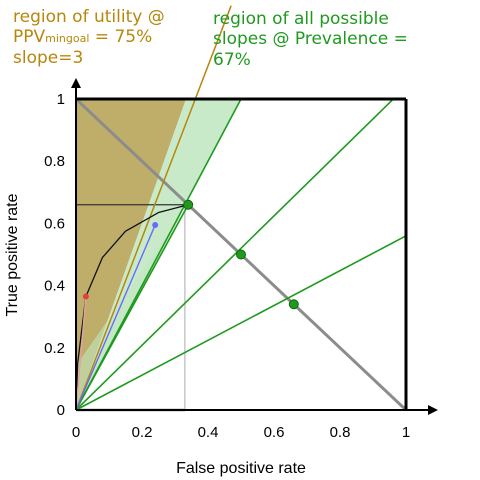 The width and height of the screenshot is (480, 480). I want to click on slopes-annotation-line3: 67%, so click(232, 59).